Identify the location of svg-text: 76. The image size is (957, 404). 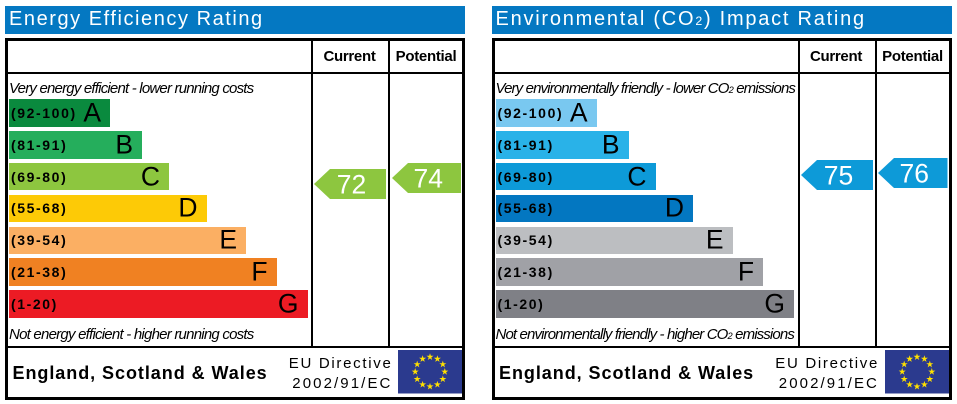
(914, 173).